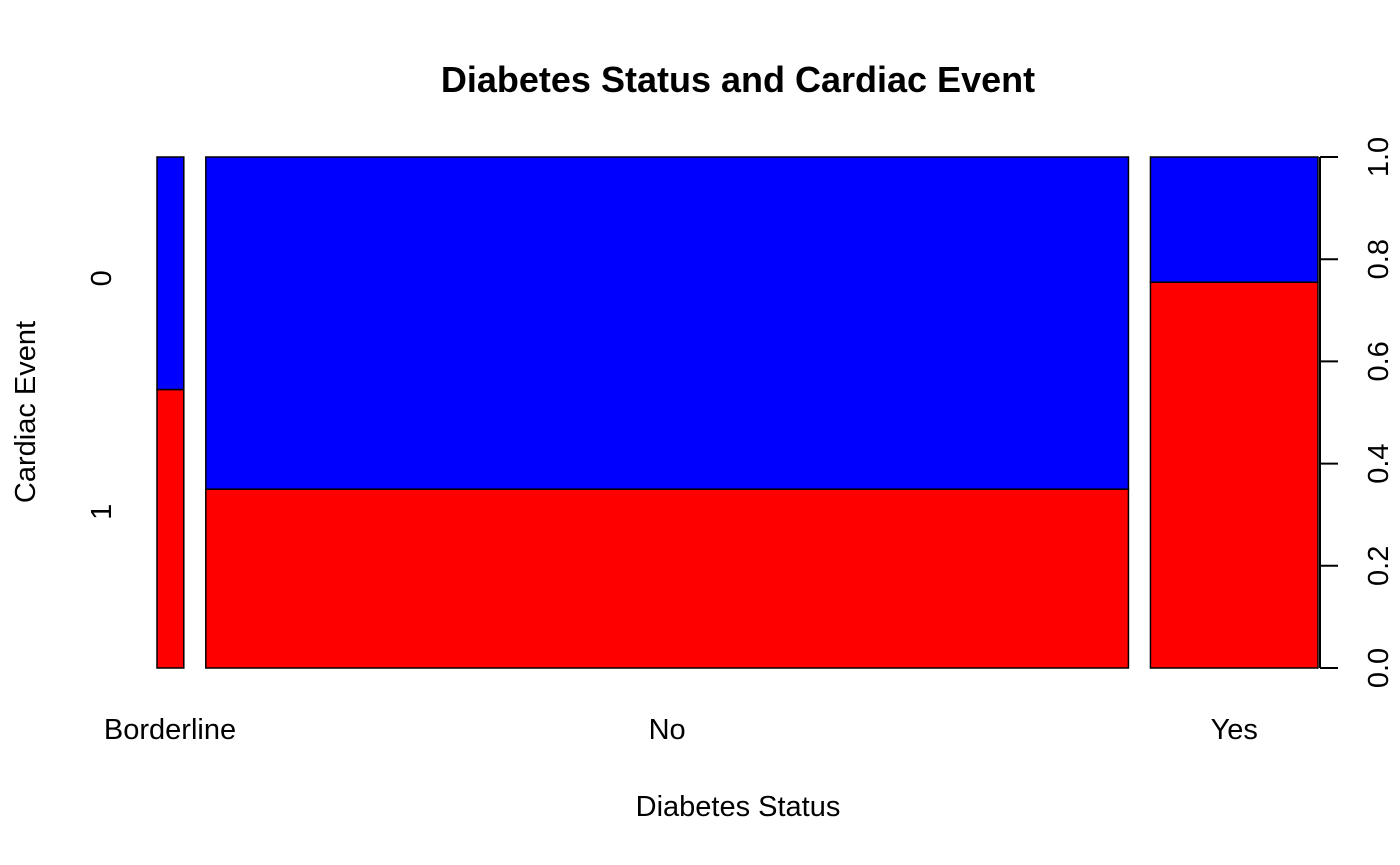  Describe the element at coordinates (1379, 463) in the screenshot. I see `right-axis-tick-label: 0.4` at that location.